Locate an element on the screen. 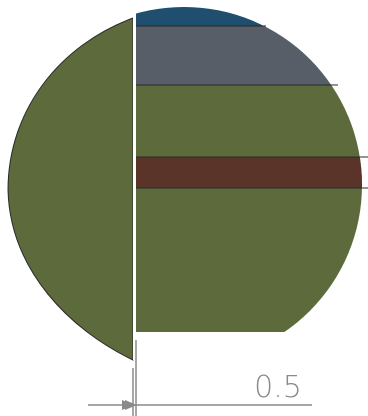 This screenshot has height=416, width=368. dimension-annotation is located at coordinates (200, 378).